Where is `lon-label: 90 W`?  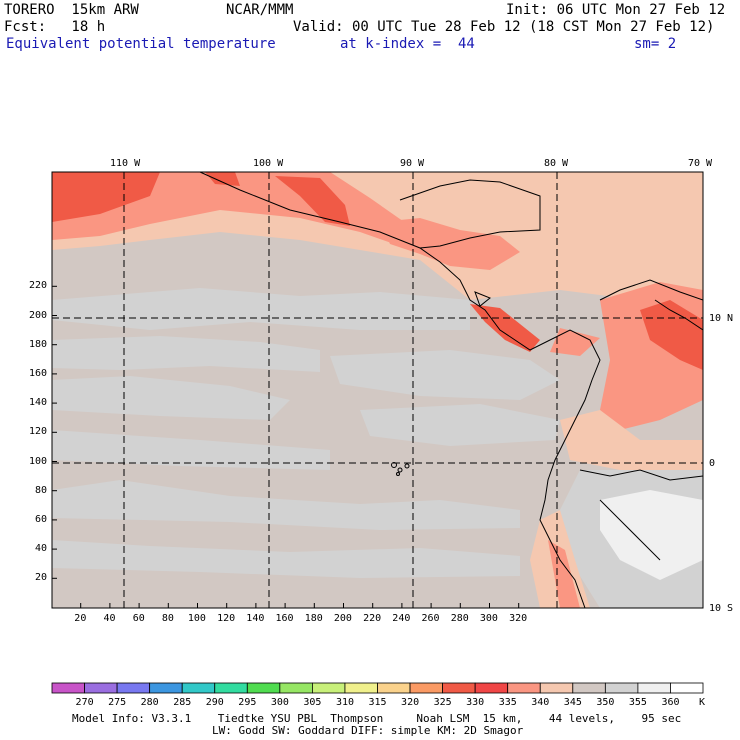
lon-label: 90 W is located at coordinates (412, 163).